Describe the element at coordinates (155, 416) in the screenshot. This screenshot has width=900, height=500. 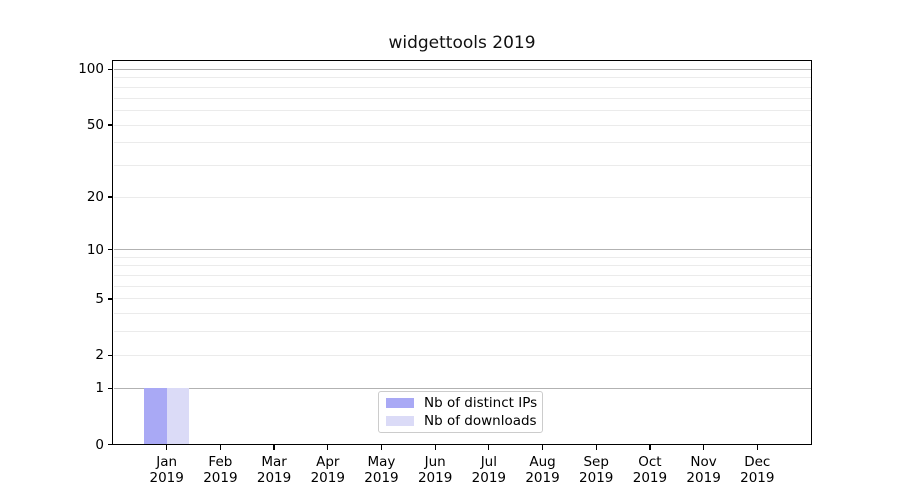
I see `bar-distinct-ips-jan` at that location.